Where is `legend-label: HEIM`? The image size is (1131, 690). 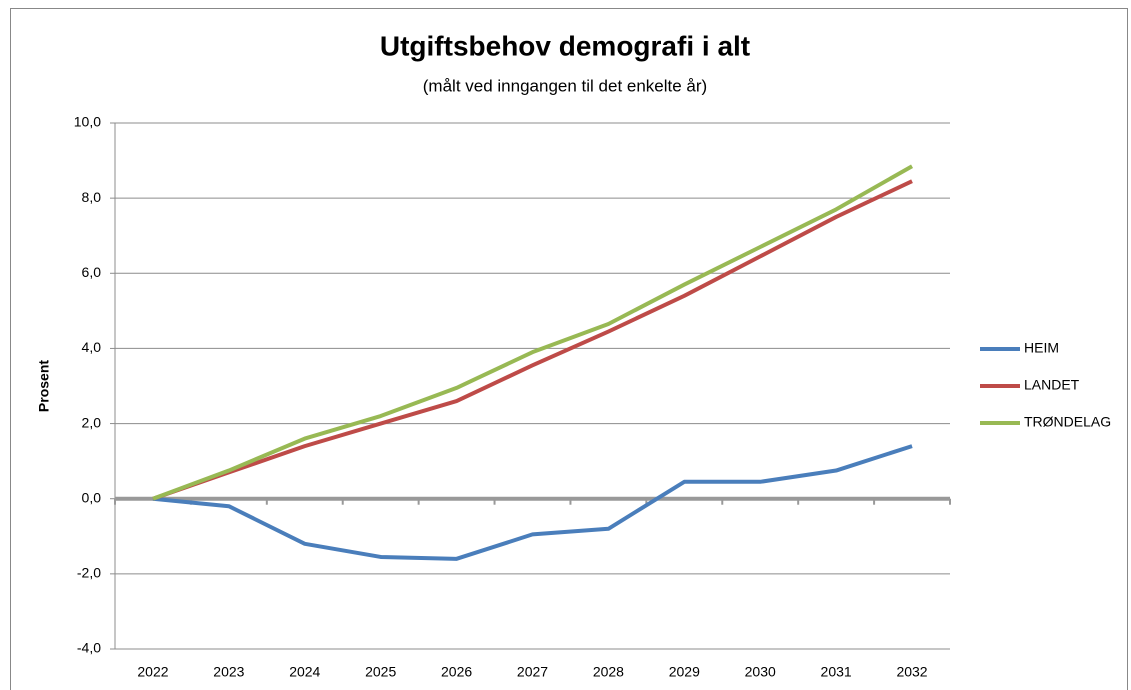 legend-label: HEIM is located at coordinates (1041, 348).